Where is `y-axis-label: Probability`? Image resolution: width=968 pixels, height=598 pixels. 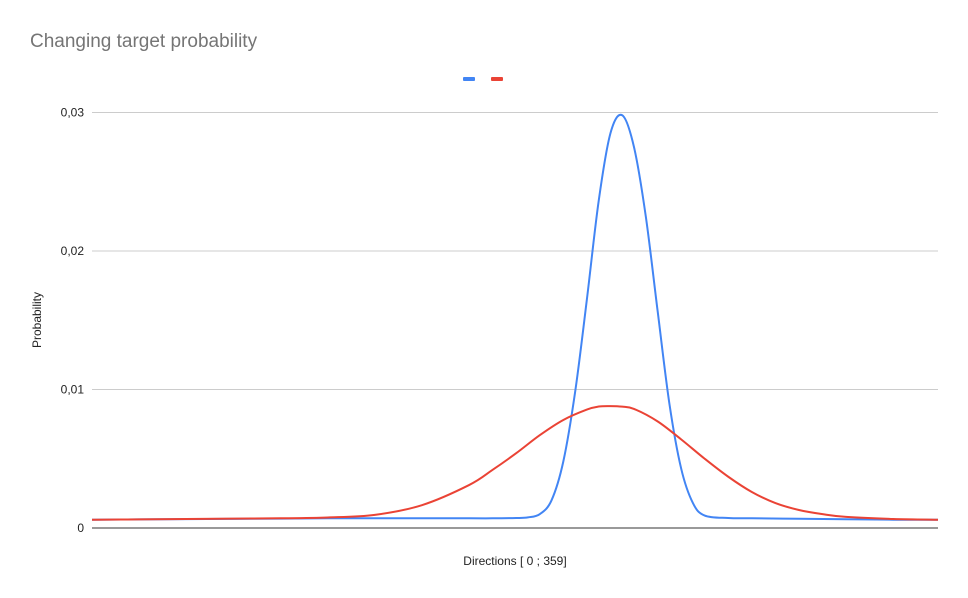
y-axis-label: Probability is located at coordinates (37, 320).